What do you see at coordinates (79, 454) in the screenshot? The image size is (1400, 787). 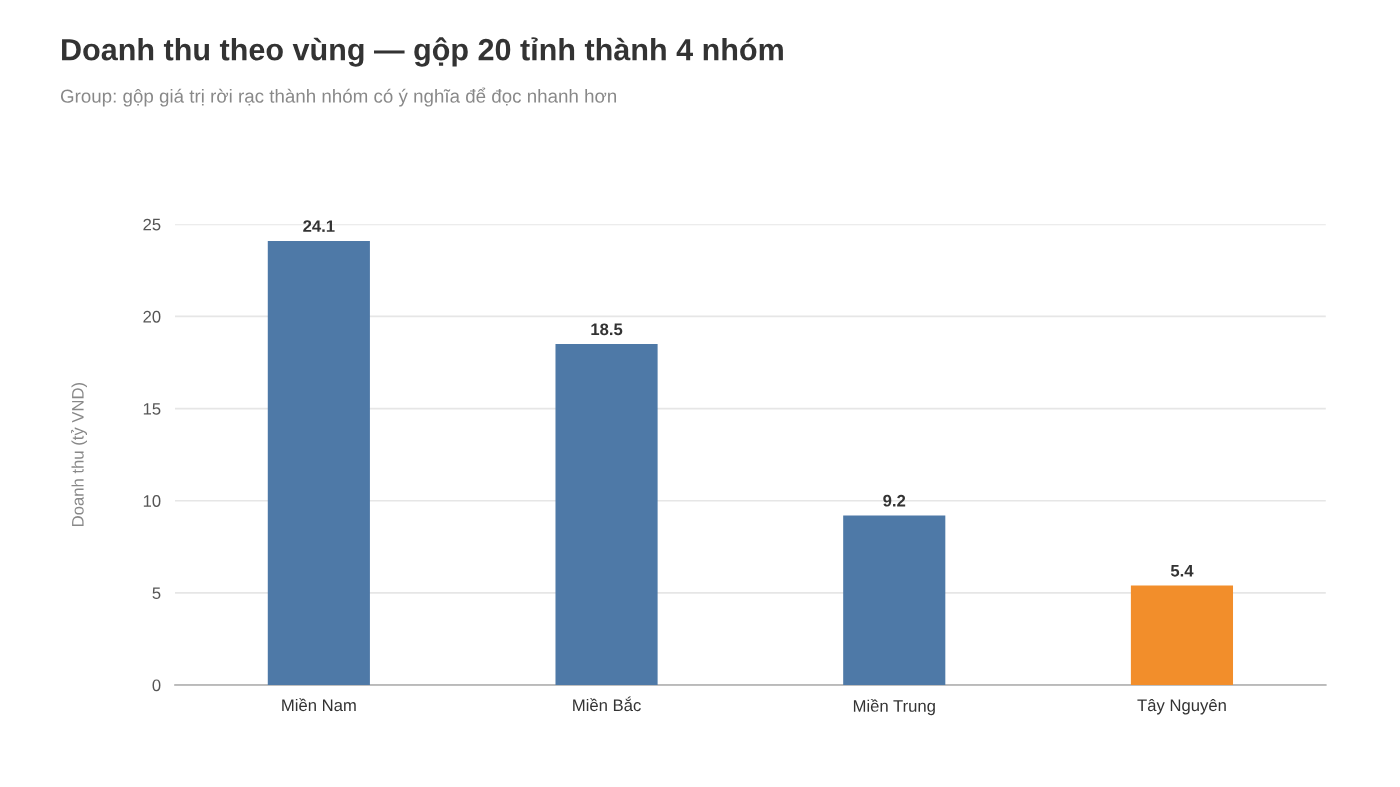 I see `y-axis-title: Doanh thu (tỷ VND)` at bounding box center [79, 454].